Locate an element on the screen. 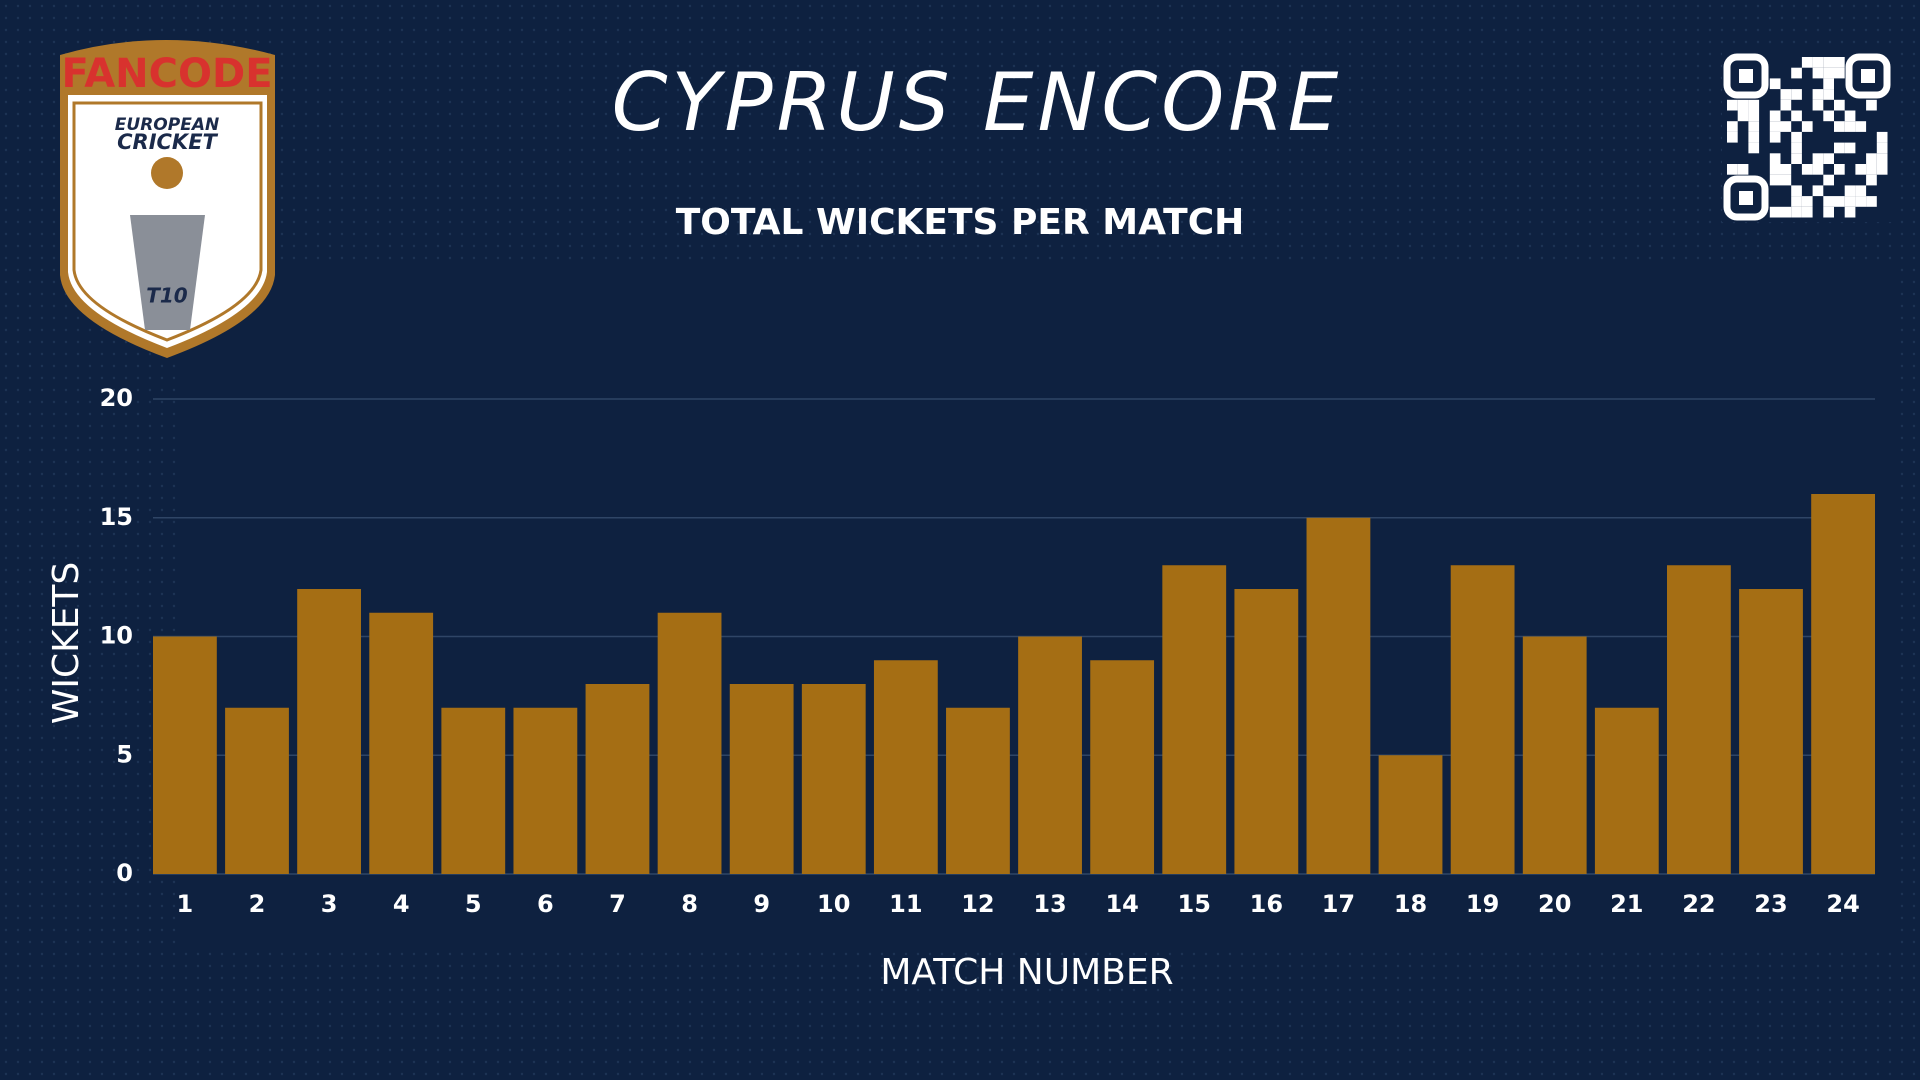 The width and height of the screenshot is (1920, 1080). x-tick-label: 6 is located at coordinates (545, 904).